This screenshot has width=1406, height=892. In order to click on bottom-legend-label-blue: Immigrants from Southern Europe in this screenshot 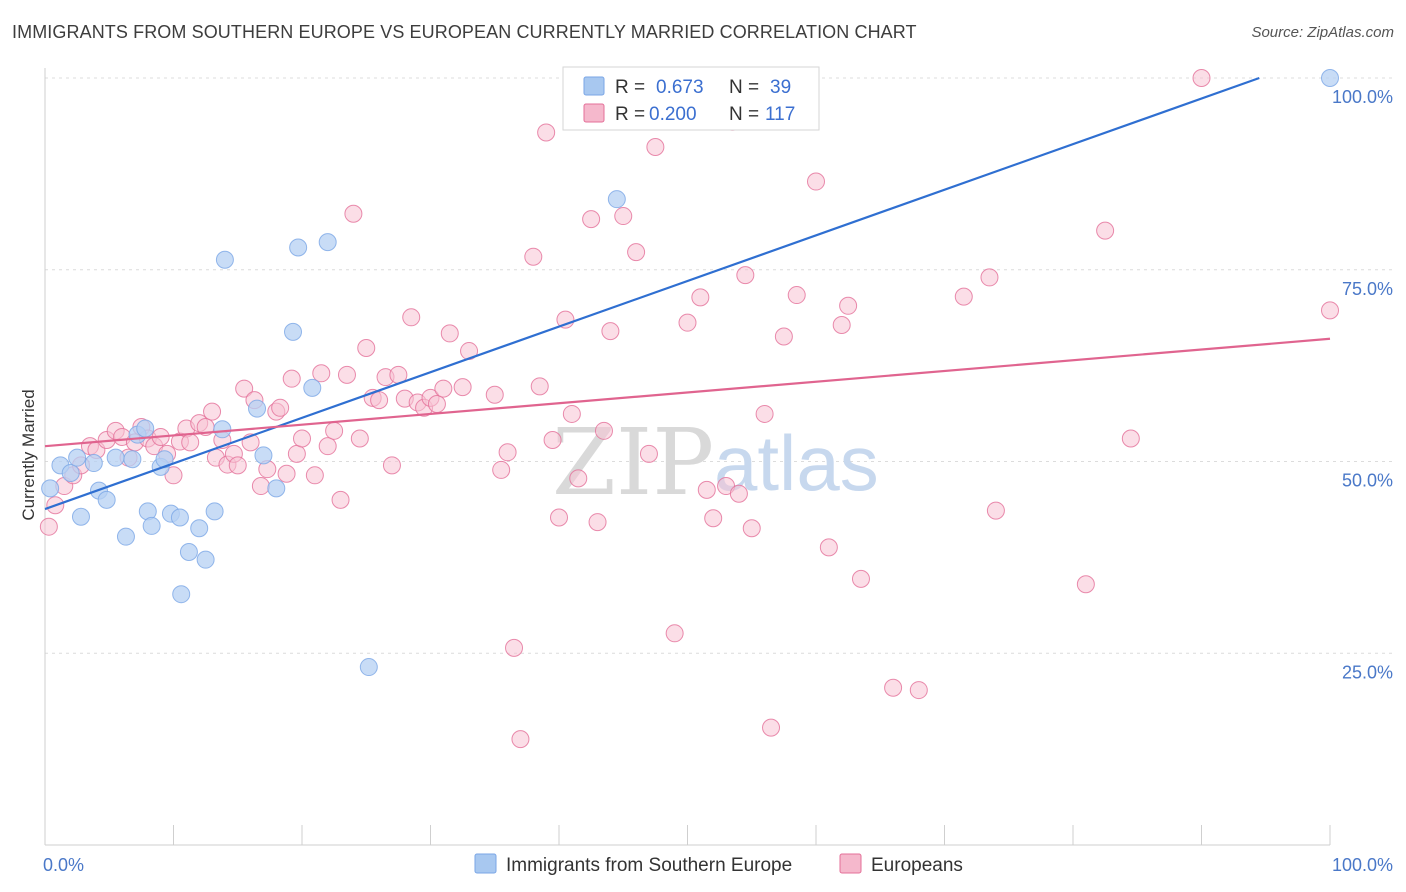, I will do `click(649, 865)`.